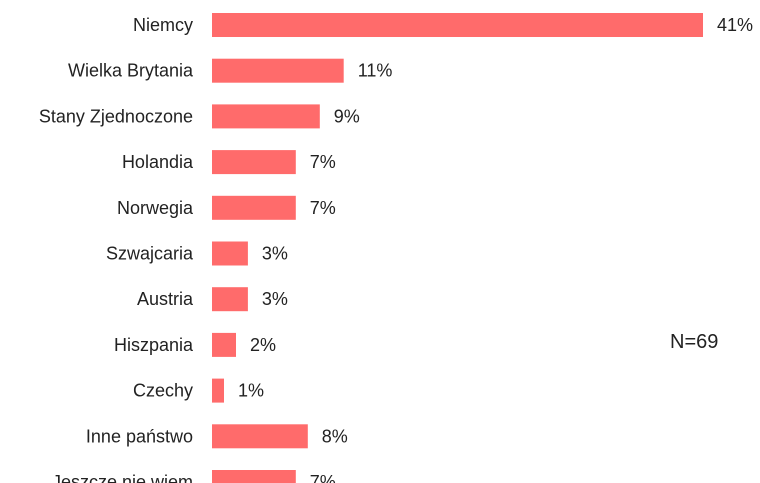 This screenshot has height=483, width=760. What do you see at coordinates (694, 342) in the screenshot?
I see `sample-size-annotation: N=69` at bounding box center [694, 342].